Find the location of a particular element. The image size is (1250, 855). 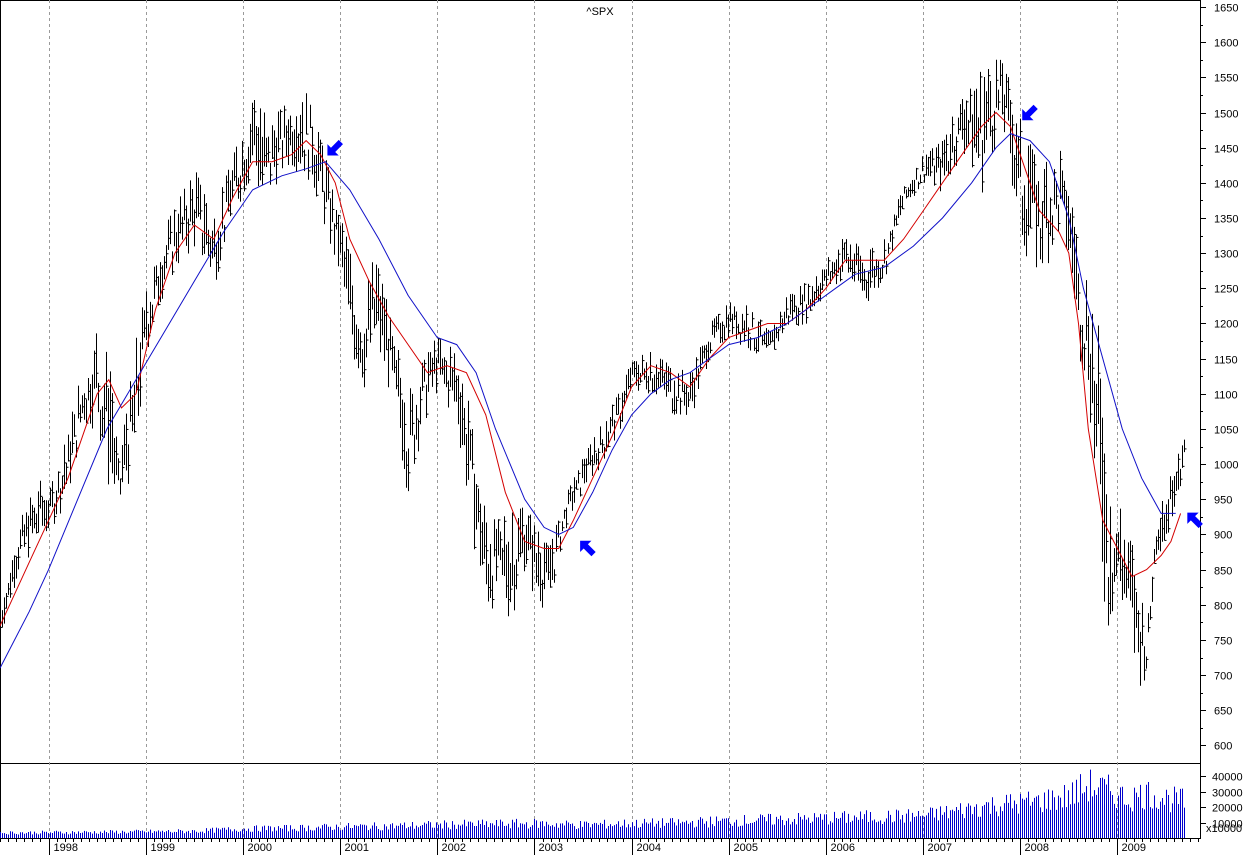

price-tick-label: 650 is located at coordinates (1223, 712).